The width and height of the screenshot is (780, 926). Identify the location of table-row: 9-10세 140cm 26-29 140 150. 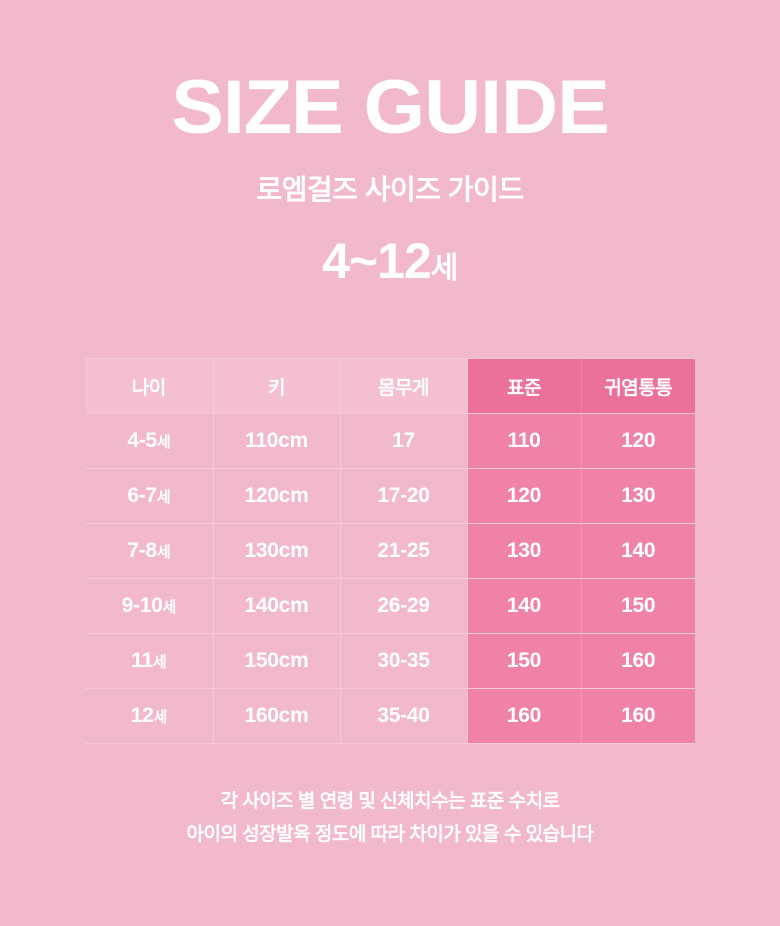
(390, 606).